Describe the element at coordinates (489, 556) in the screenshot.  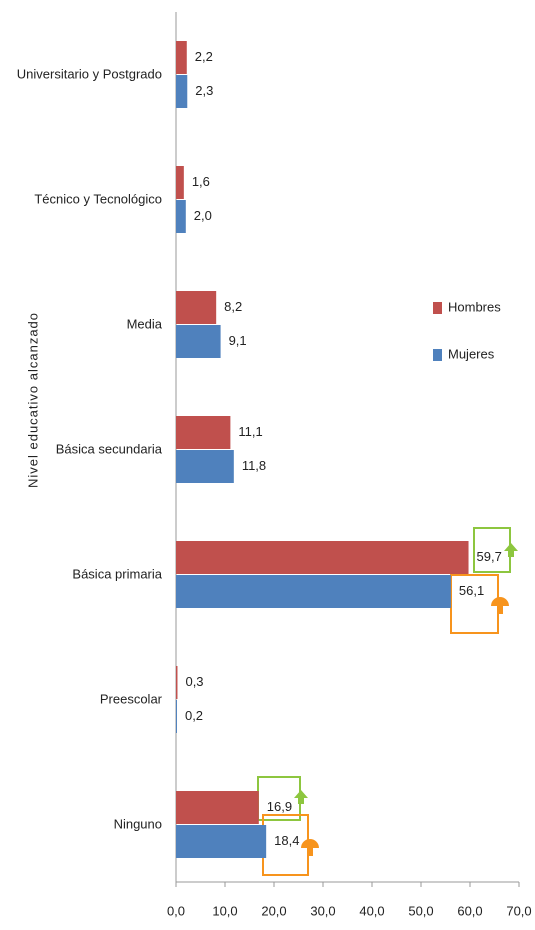
I see `value-label: 59,7` at that location.